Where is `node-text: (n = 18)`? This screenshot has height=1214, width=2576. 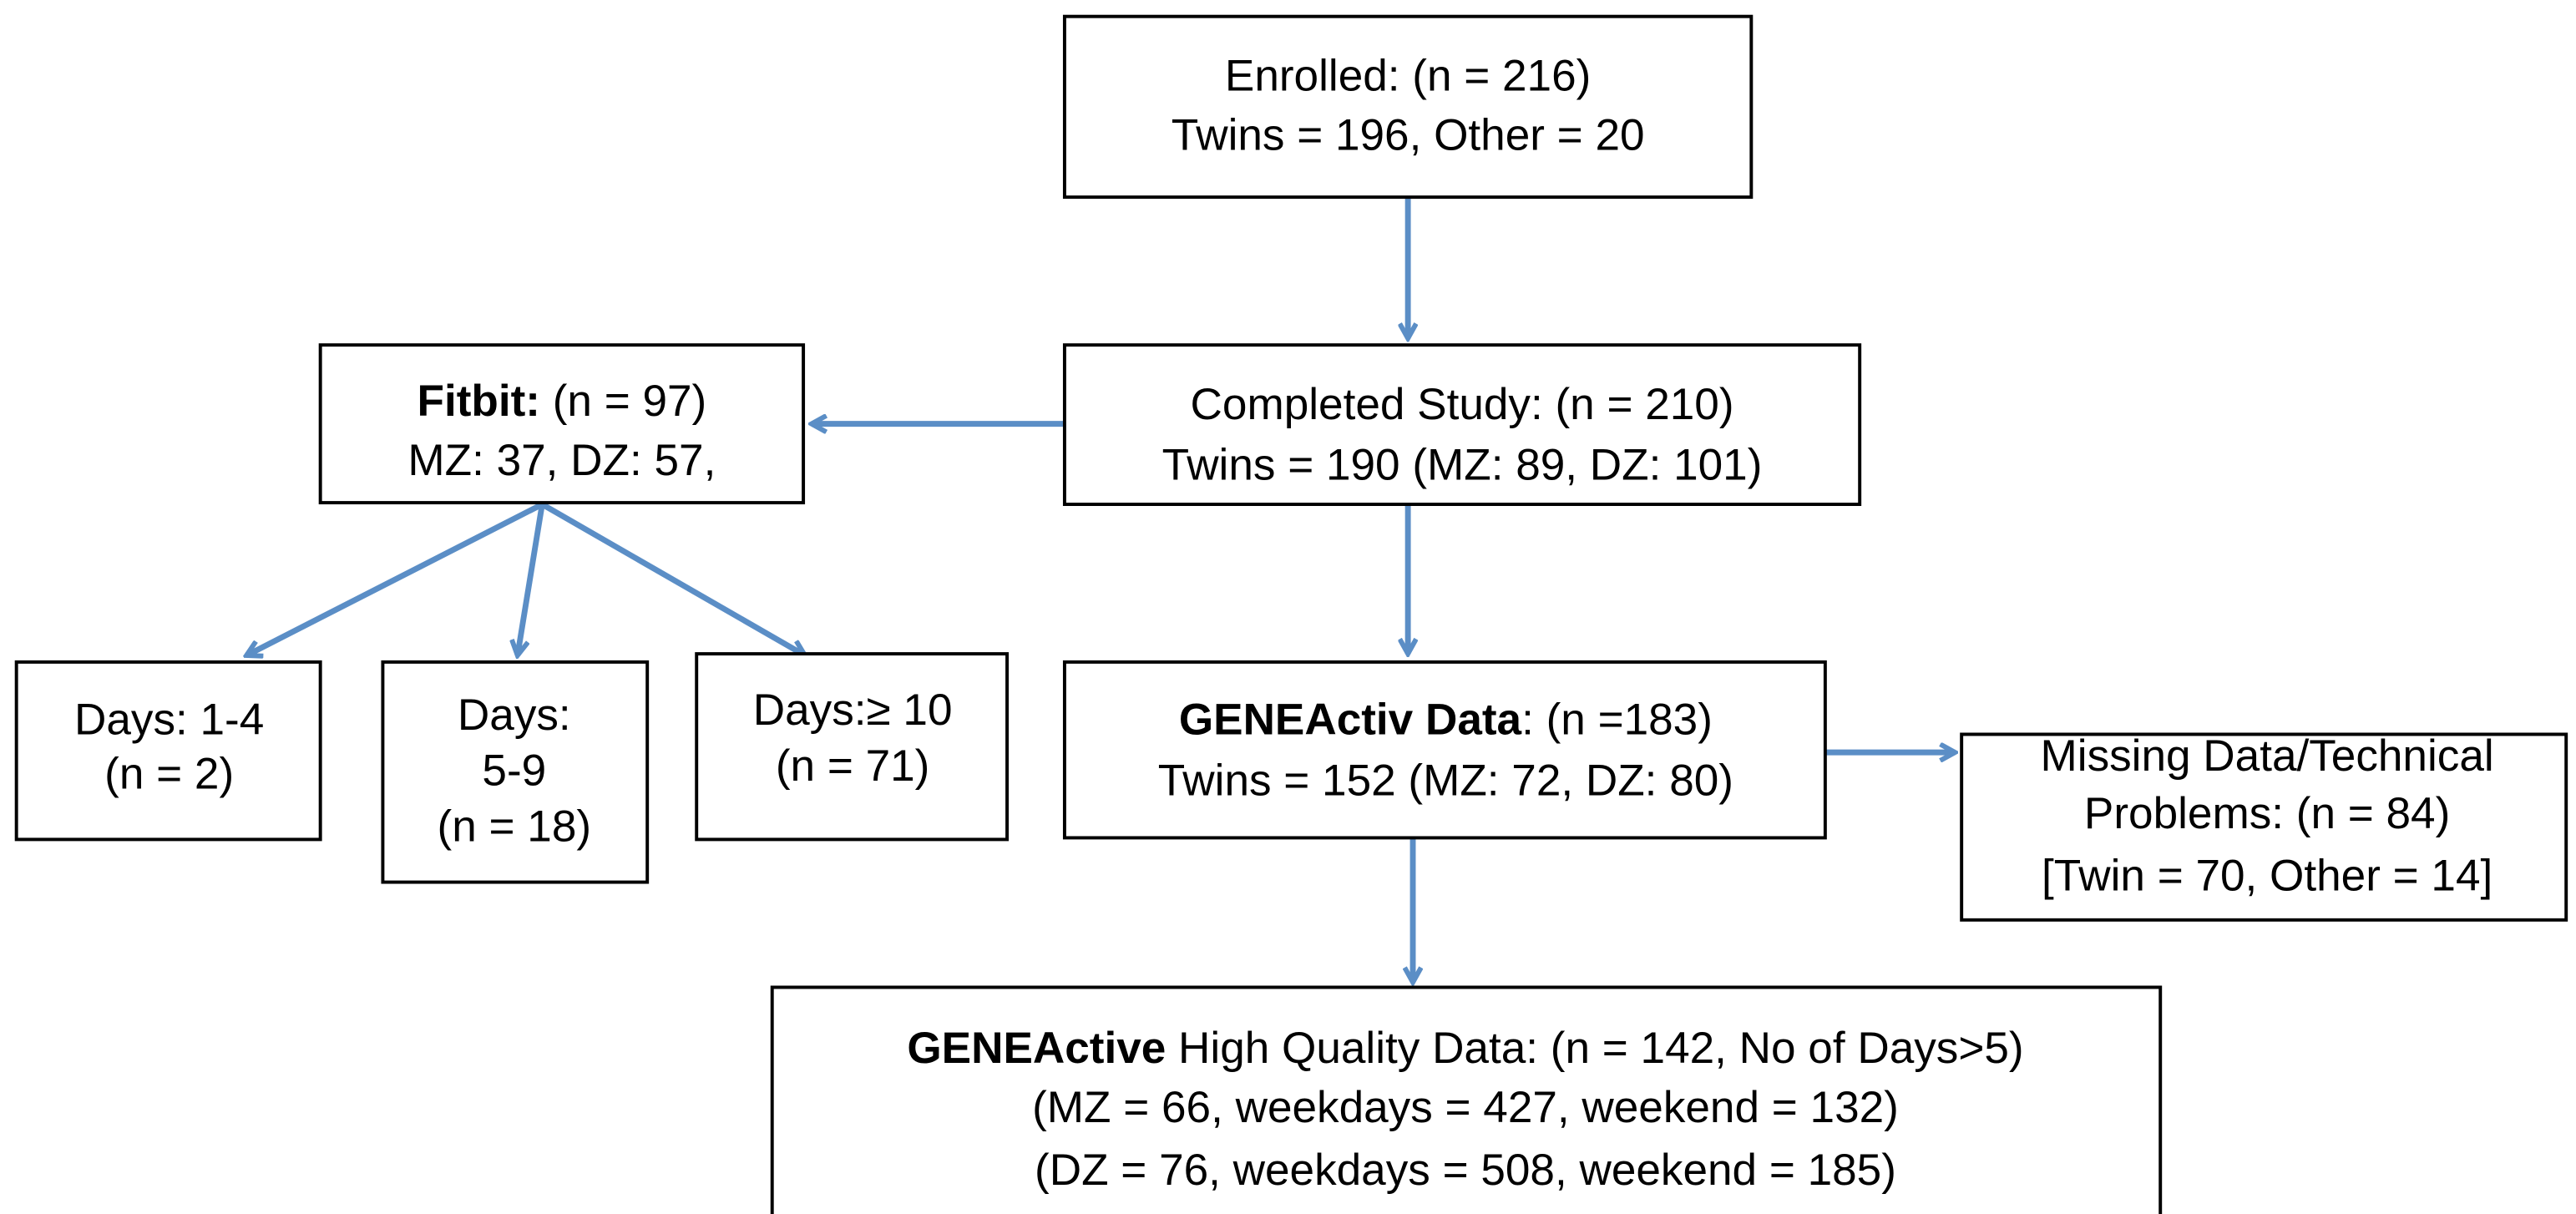 node-text: (n = 18) is located at coordinates (515, 827).